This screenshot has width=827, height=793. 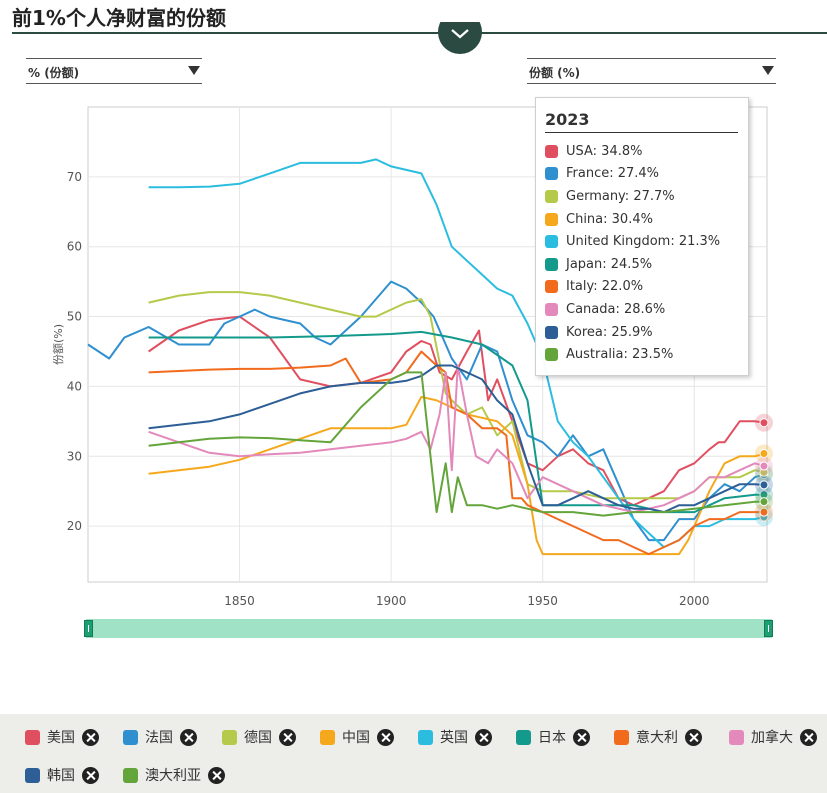 What do you see at coordinates (555, 73) in the screenshot?
I see `metric-select-value: 份额 (%)` at bounding box center [555, 73].